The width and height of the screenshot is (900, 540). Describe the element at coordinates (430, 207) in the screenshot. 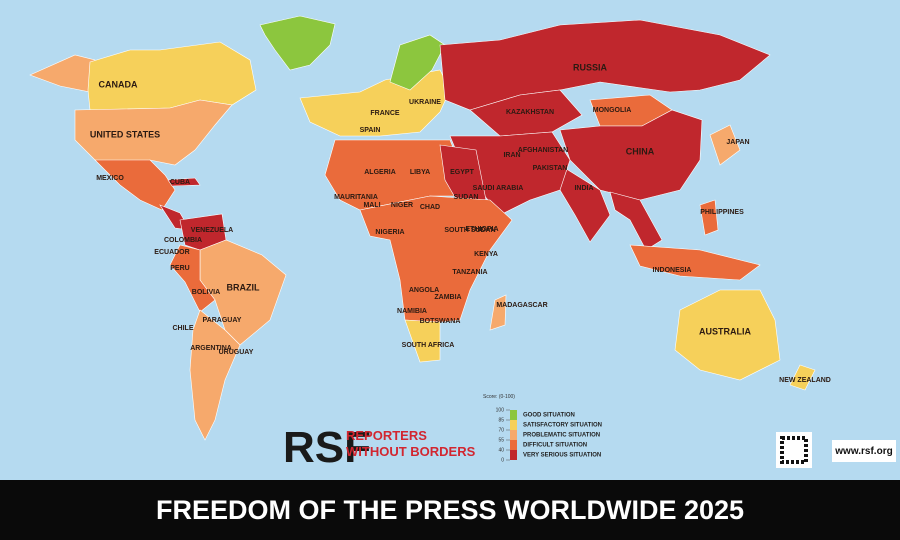

I see `country-label: CHAD` at that location.